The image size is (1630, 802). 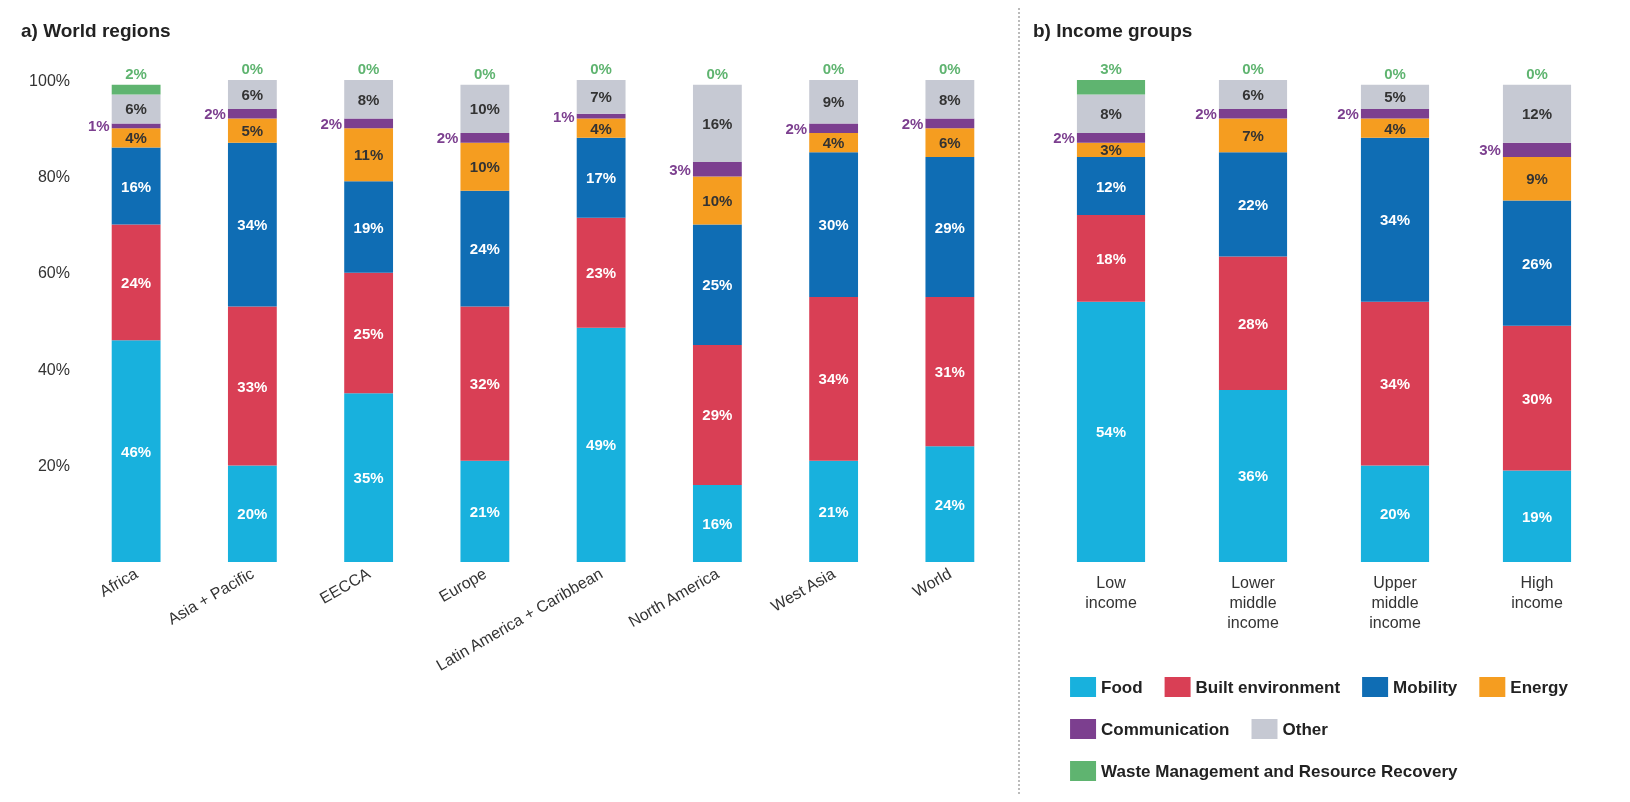 I want to click on data-label: 46%, so click(x=136, y=451).